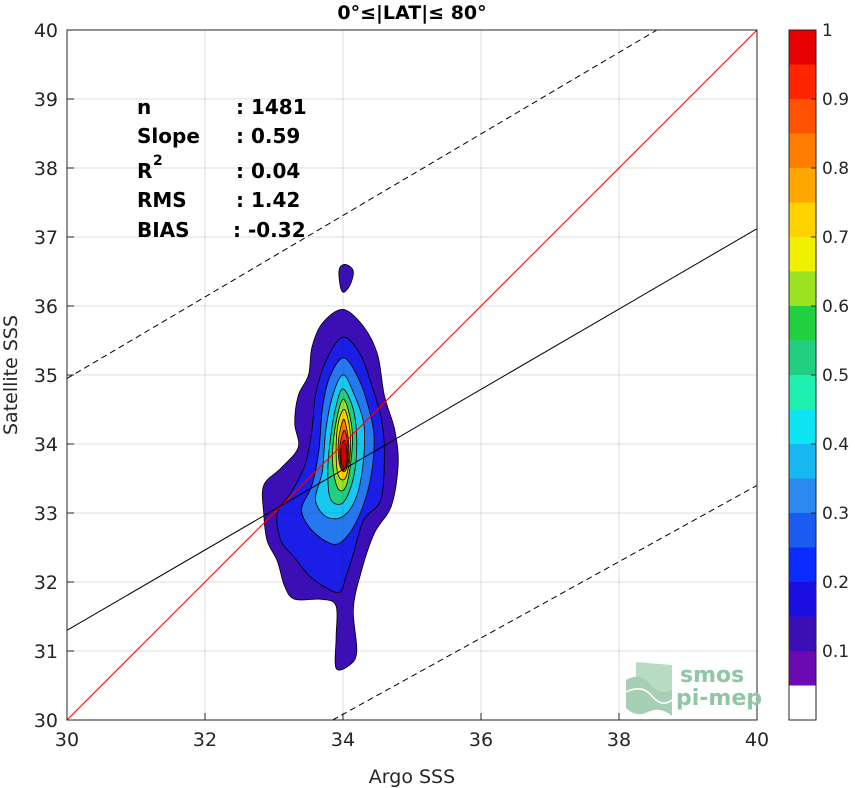 The width and height of the screenshot is (855, 788). Describe the element at coordinates (158, 161) in the screenshot. I see `stat-r2-superscript: 2` at that location.